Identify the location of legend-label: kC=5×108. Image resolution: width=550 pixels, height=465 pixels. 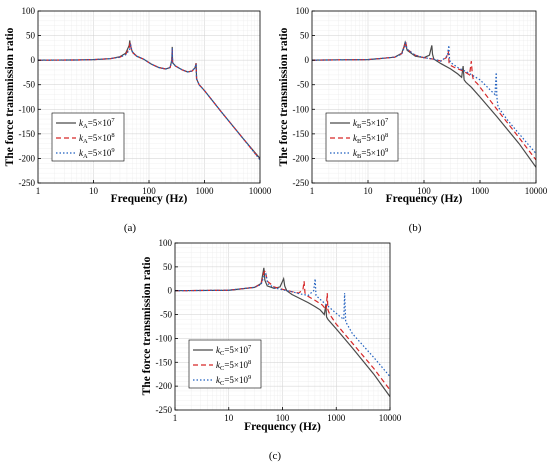
(233, 365).